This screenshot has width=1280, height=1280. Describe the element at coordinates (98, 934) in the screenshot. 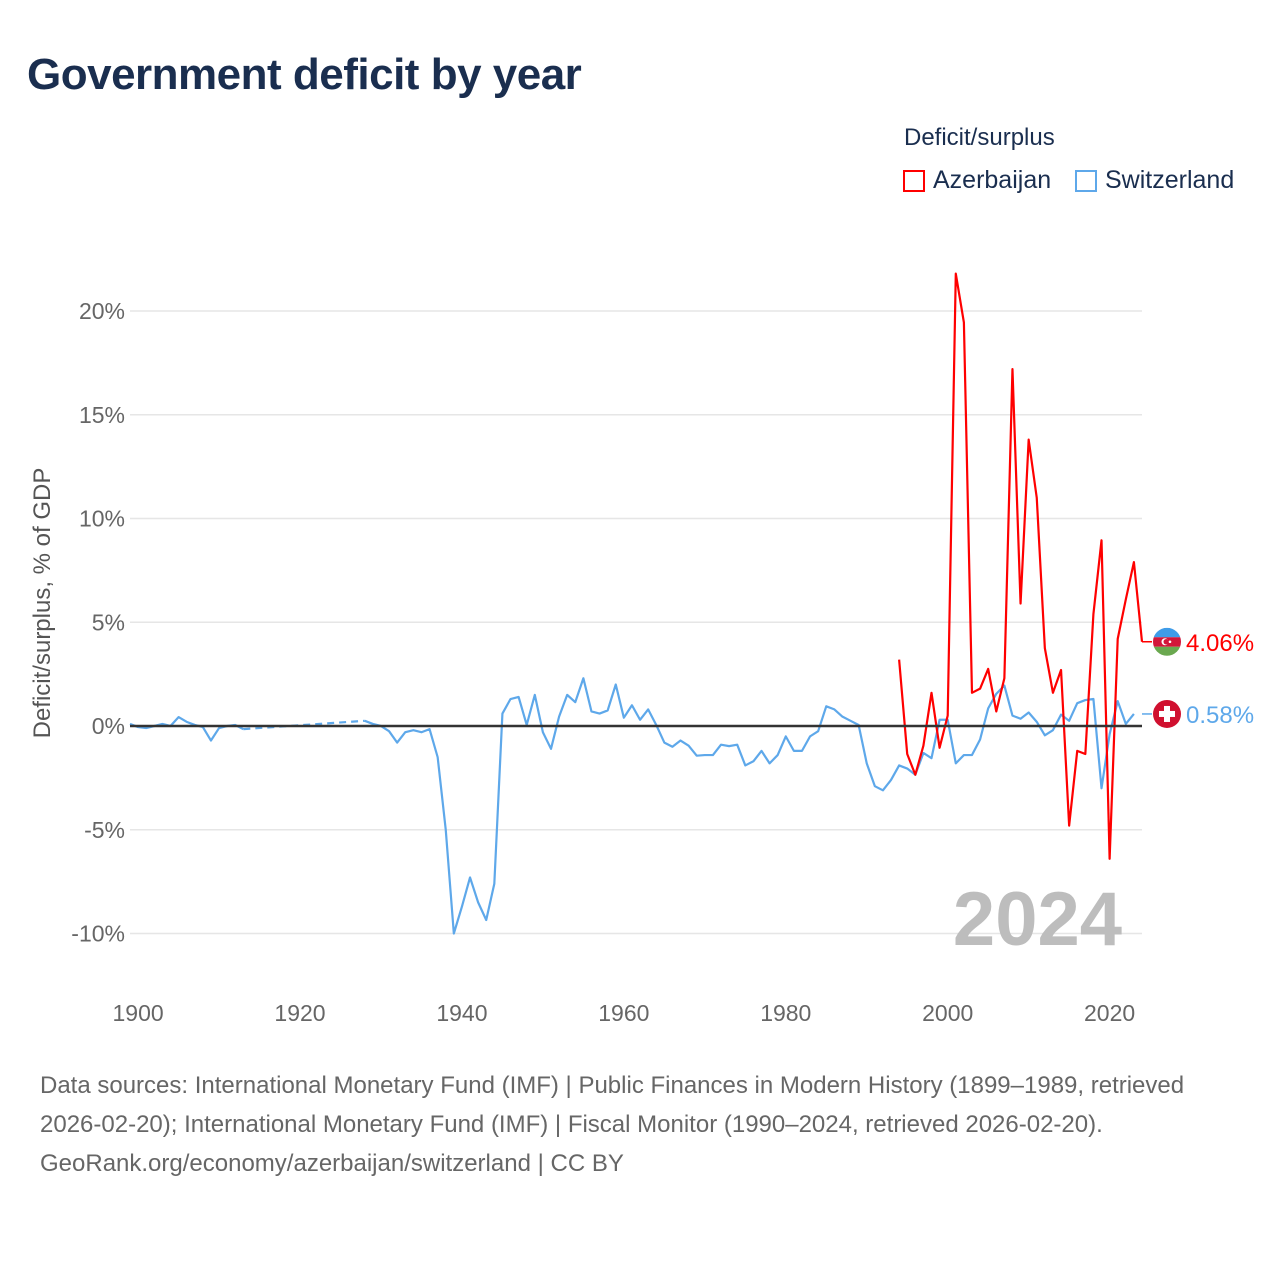

I see `y-tick-label: -10%` at that location.